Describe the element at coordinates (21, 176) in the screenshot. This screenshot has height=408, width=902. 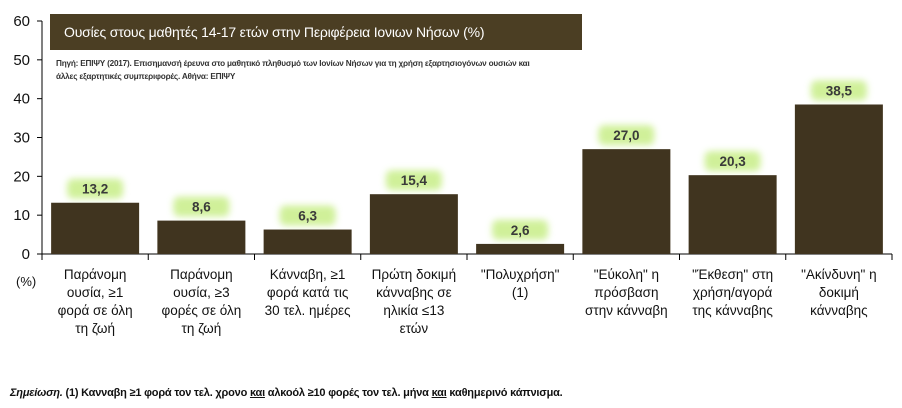
I see `y-tick-label: 20` at that location.